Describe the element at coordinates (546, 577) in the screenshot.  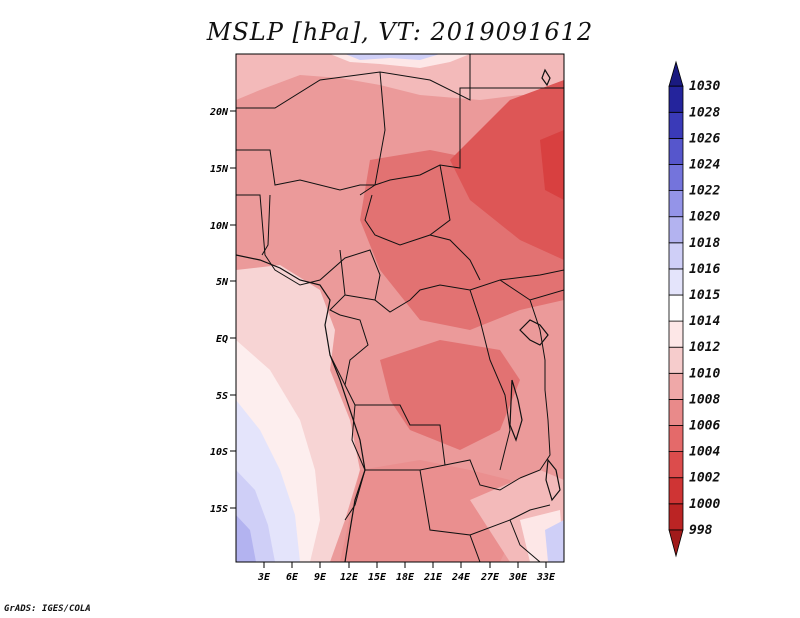
I see `lon-label-33e: 33E` at that location.